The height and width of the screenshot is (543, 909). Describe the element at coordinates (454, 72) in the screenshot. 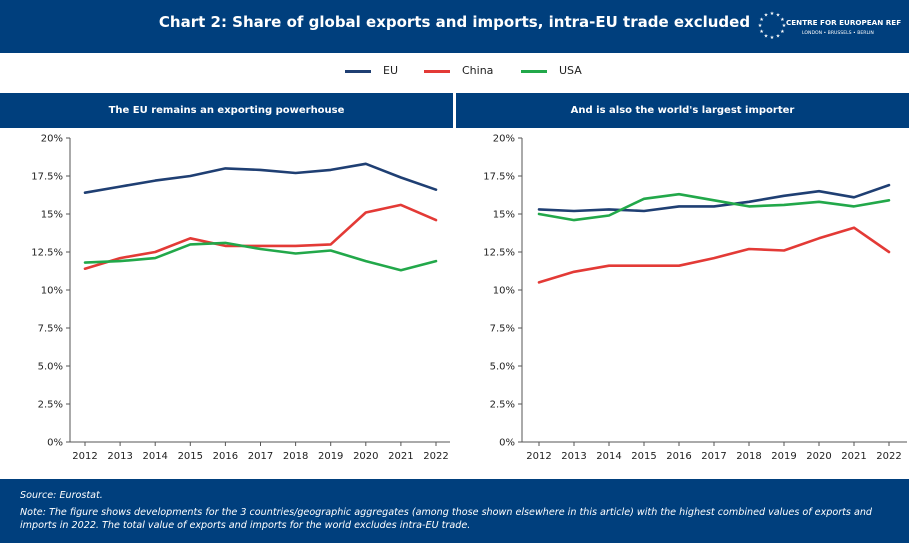

I see `legend: EU China USA` at that location.